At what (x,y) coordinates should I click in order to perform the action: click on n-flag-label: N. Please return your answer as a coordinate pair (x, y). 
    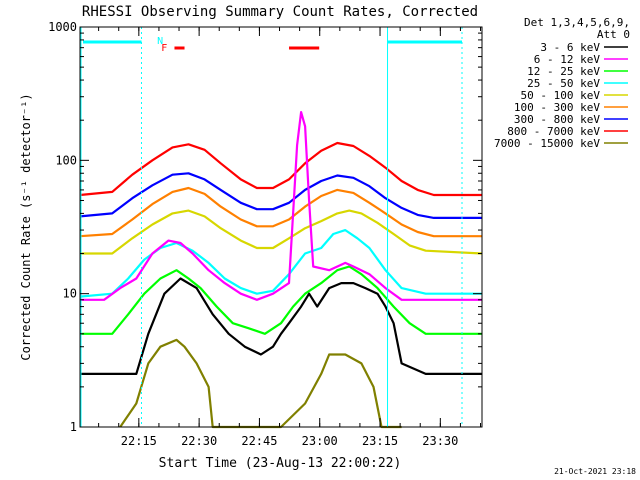
    Looking at the image, I should click on (160, 41).